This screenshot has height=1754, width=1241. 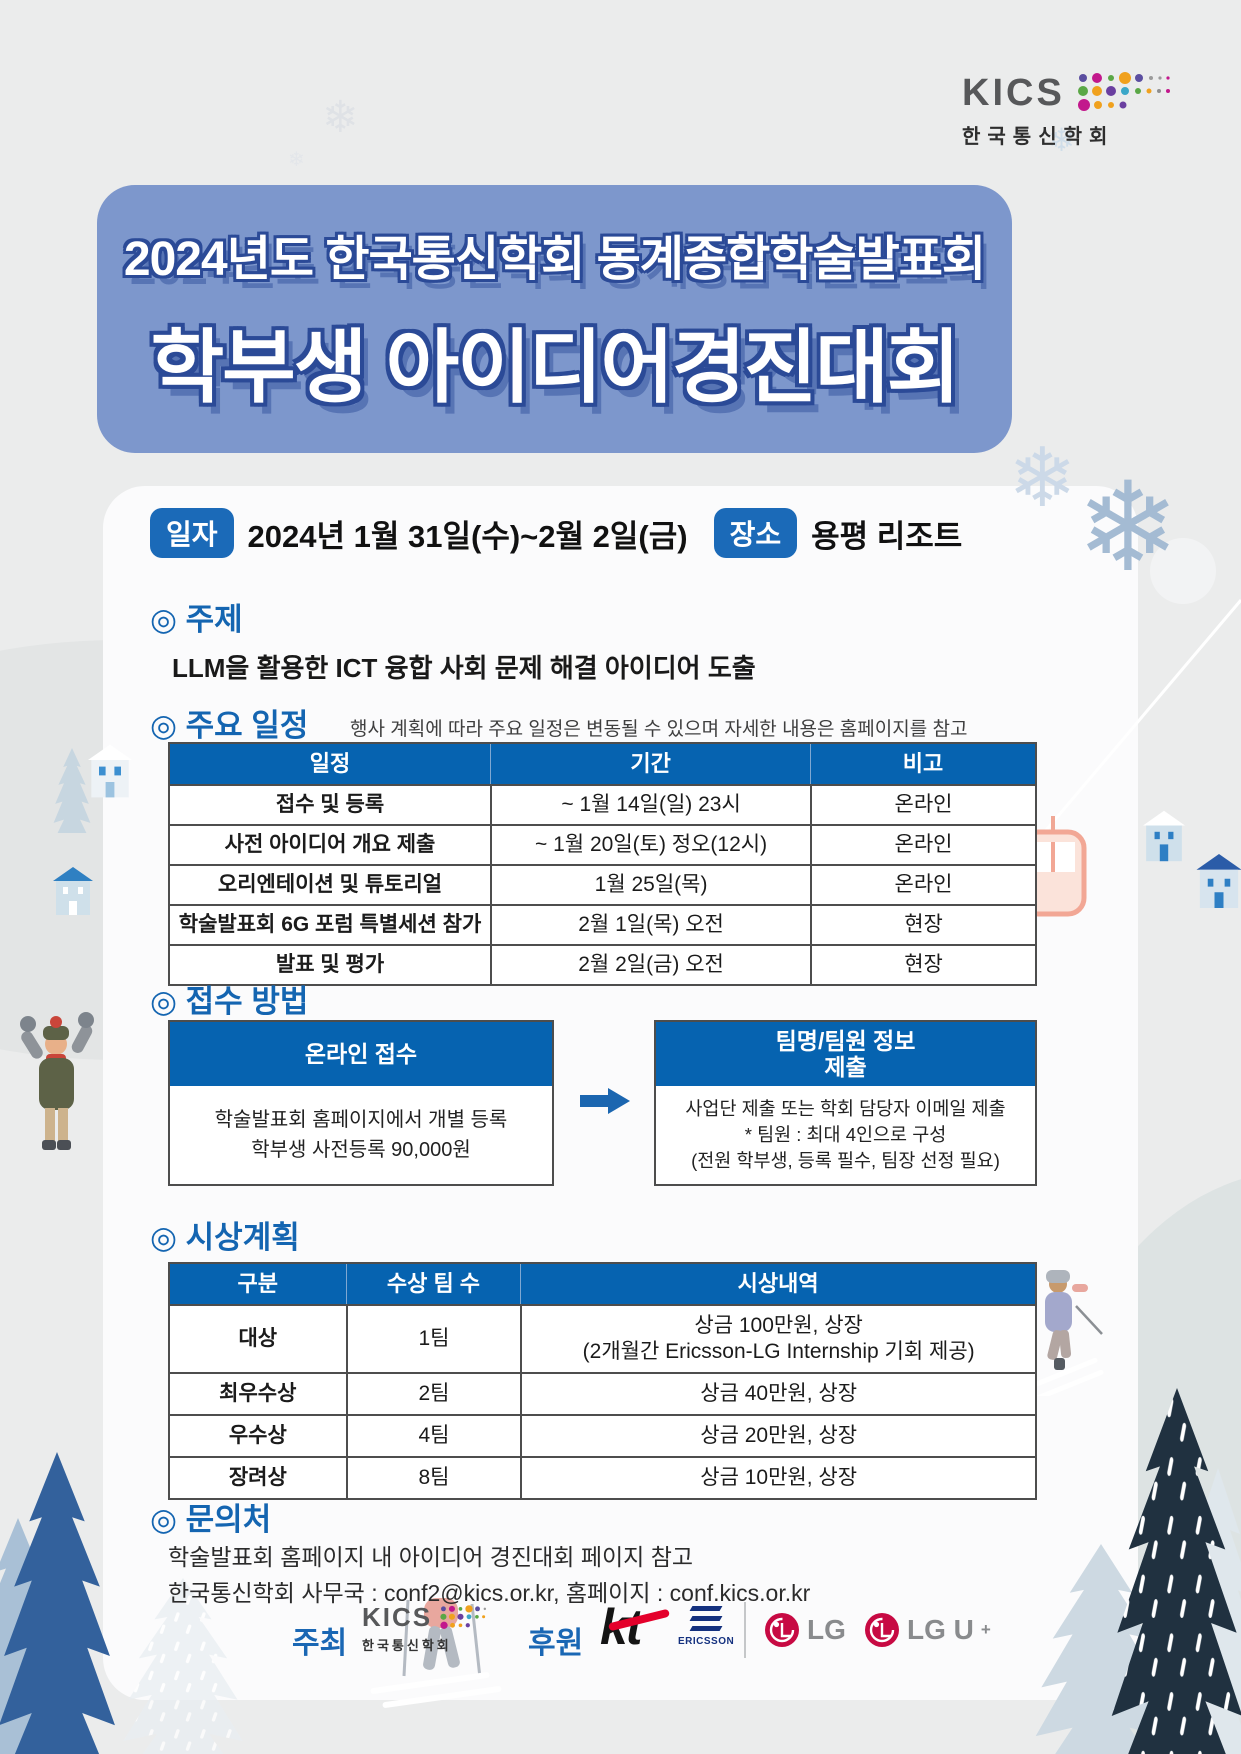 What do you see at coordinates (556, 1643) in the screenshot?
I see `sponsor-label: 후원` at bounding box center [556, 1643].